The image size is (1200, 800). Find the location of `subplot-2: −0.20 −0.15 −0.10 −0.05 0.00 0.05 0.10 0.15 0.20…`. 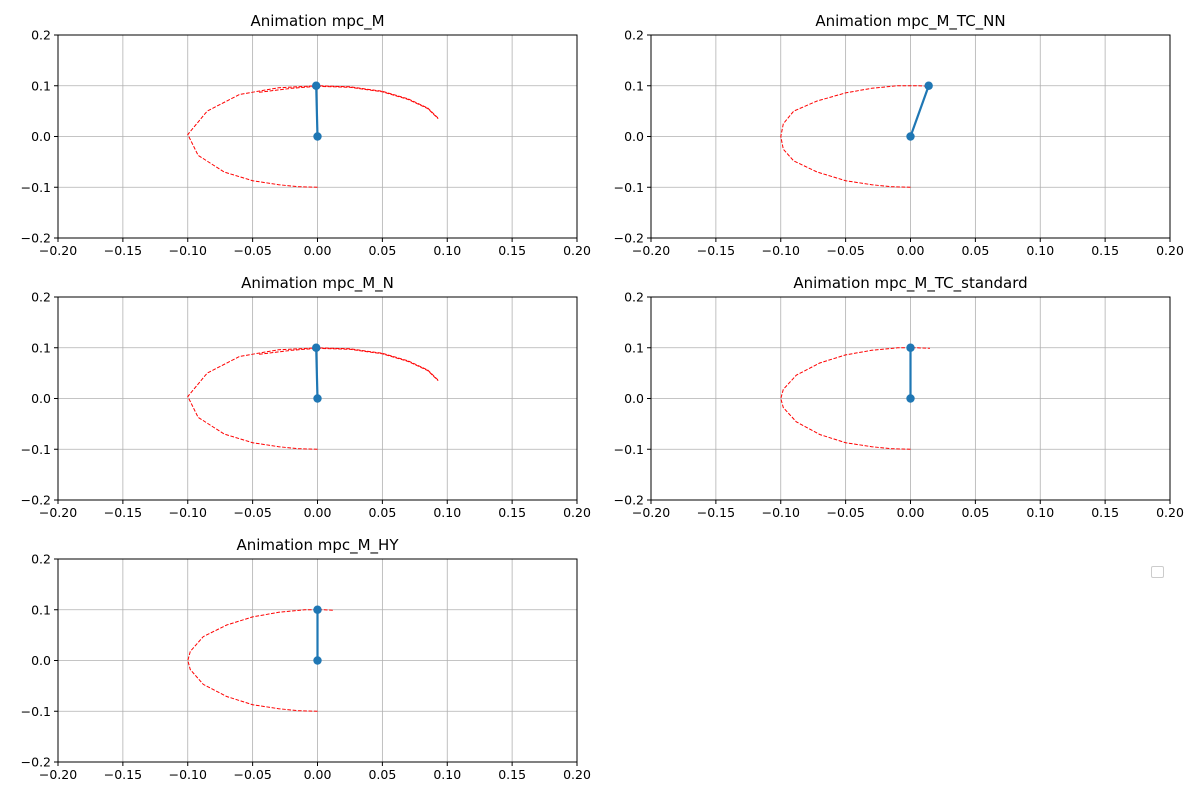

subplot-2: −0.20 −0.15 −0.10 −0.05 0.00 0.05 0.10 0.15 0.20… is located at coordinates (899, 135).